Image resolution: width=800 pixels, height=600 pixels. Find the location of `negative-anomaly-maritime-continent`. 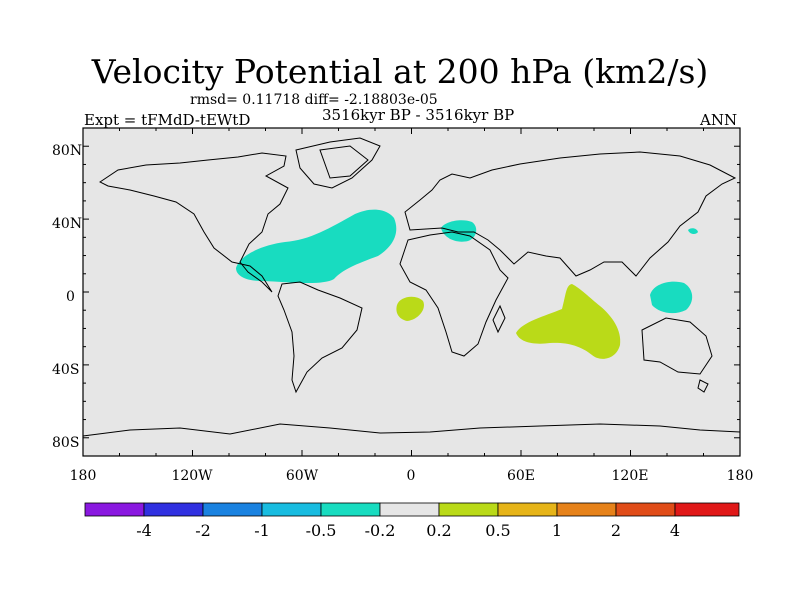

negative-anomaly-maritime-continent is located at coordinates (671, 297).